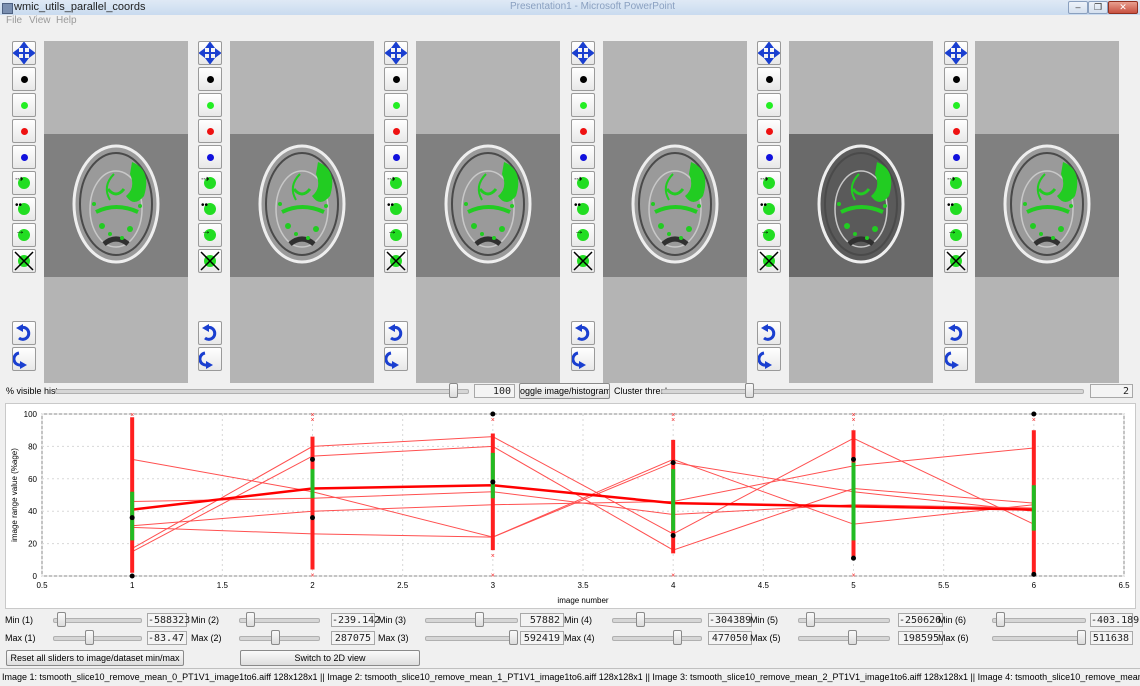 The height and width of the screenshot is (686, 1140). I want to click on cluster-threshold-slider, so click(872, 391).